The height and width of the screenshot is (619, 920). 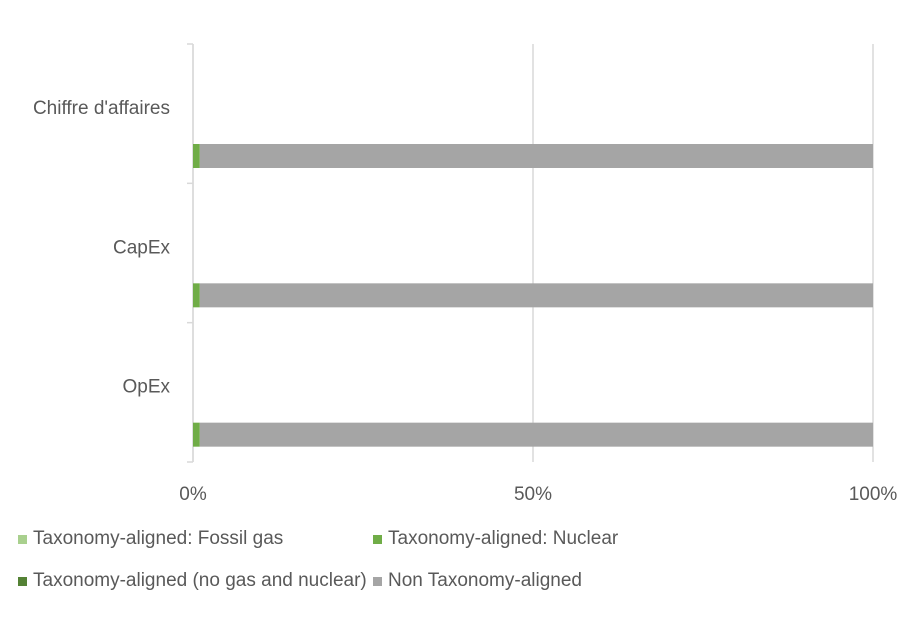 What do you see at coordinates (193, 494) in the screenshot?
I see `x-tick-label: 0%` at bounding box center [193, 494].